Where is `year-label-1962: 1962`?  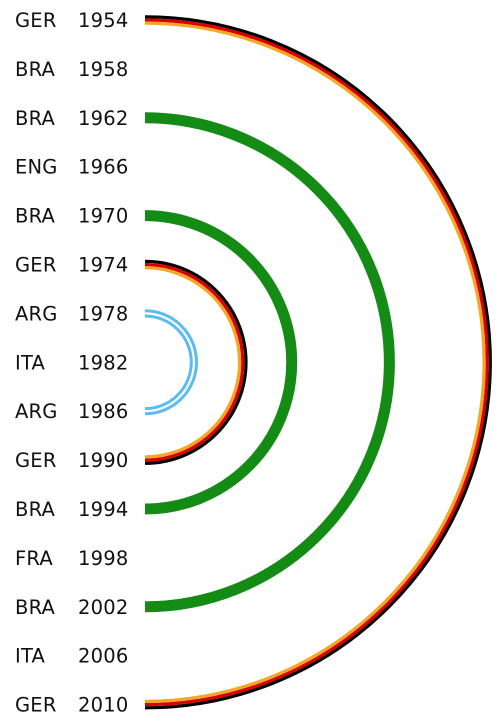 year-label-1962: 1962 is located at coordinates (103, 118).